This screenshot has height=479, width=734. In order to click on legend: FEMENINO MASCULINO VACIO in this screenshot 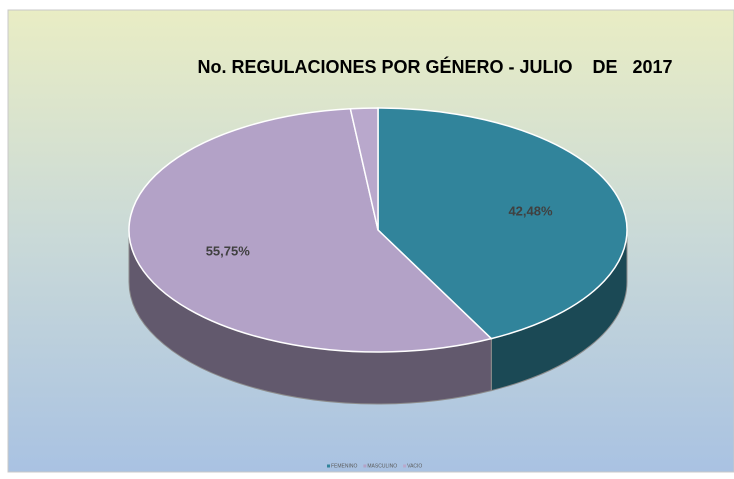, I will do `click(374, 466)`.